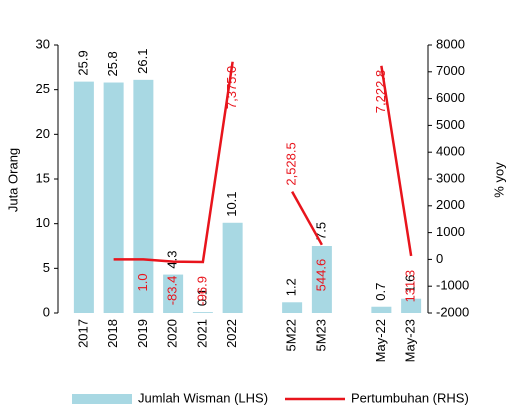  Describe the element at coordinates (12, 180) in the screenshot. I see `y-axis-label: Juta Orang` at that location.